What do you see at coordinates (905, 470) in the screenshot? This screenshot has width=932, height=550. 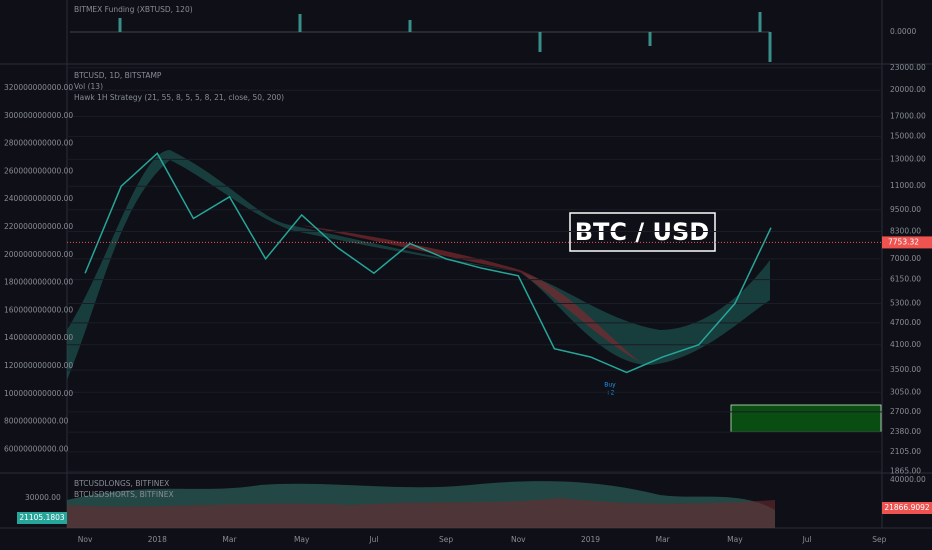 I see `y-tick-label: 1865.00` at bounding box center [905, 470].